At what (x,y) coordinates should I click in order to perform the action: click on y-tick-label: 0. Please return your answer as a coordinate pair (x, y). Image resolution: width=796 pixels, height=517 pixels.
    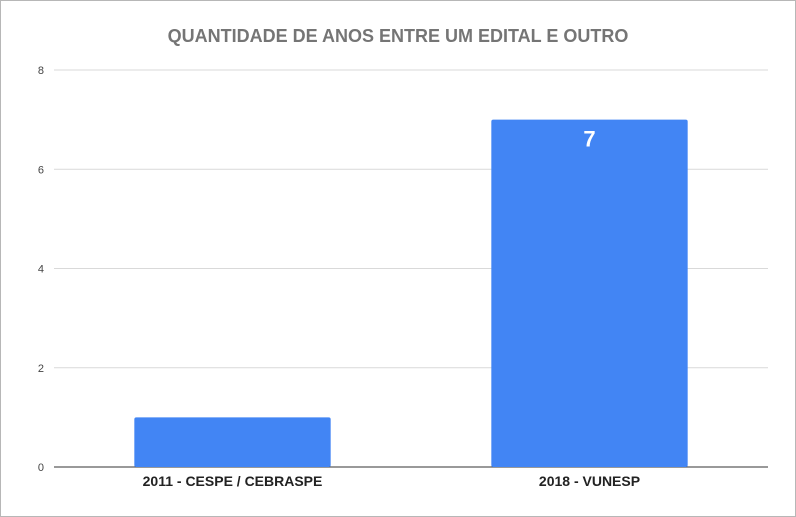
    Looking at the image, I should click on (41, 468).